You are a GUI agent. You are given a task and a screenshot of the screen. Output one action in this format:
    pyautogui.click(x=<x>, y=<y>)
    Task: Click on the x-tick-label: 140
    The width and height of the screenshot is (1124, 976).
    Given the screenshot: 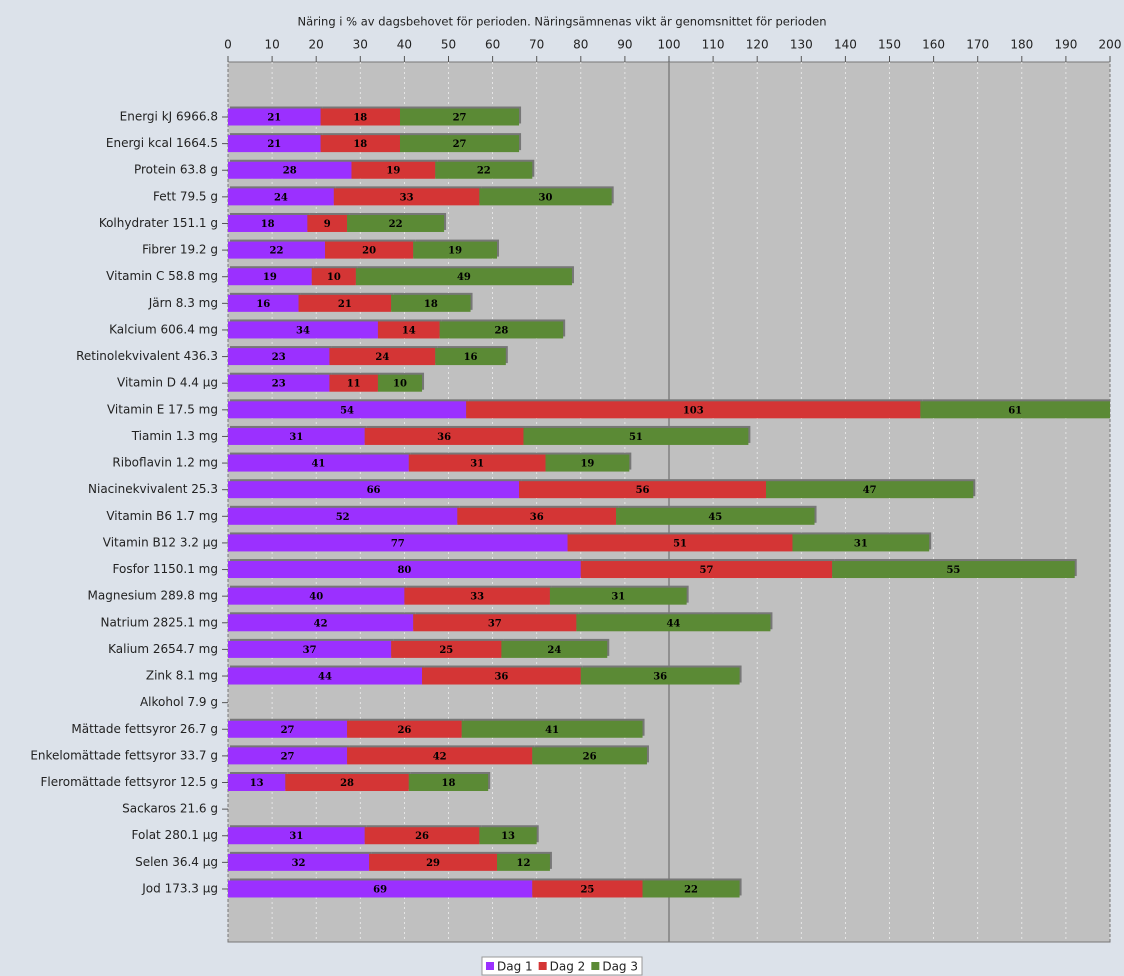 What is the action you would take?
    pyautogui.click(x=845, y=45)
    